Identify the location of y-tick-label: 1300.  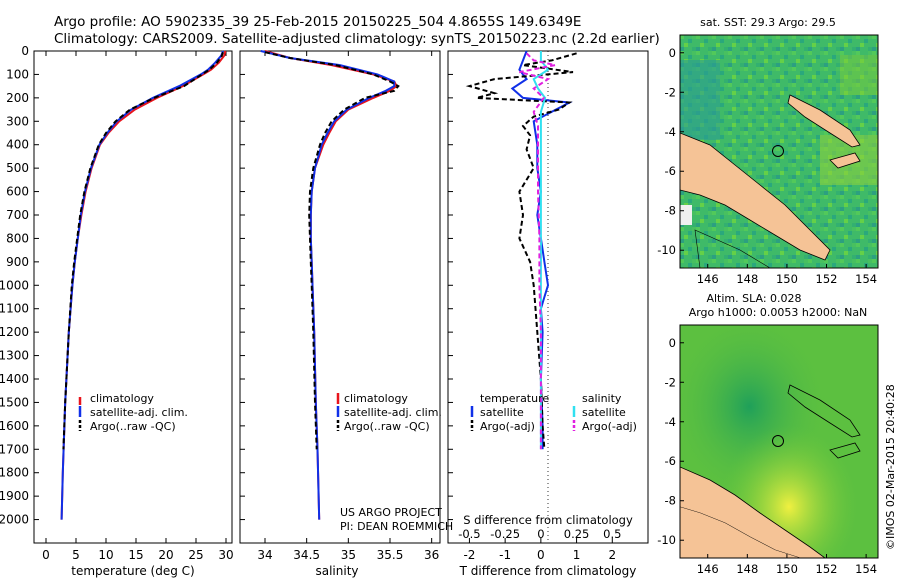
(14, 356).